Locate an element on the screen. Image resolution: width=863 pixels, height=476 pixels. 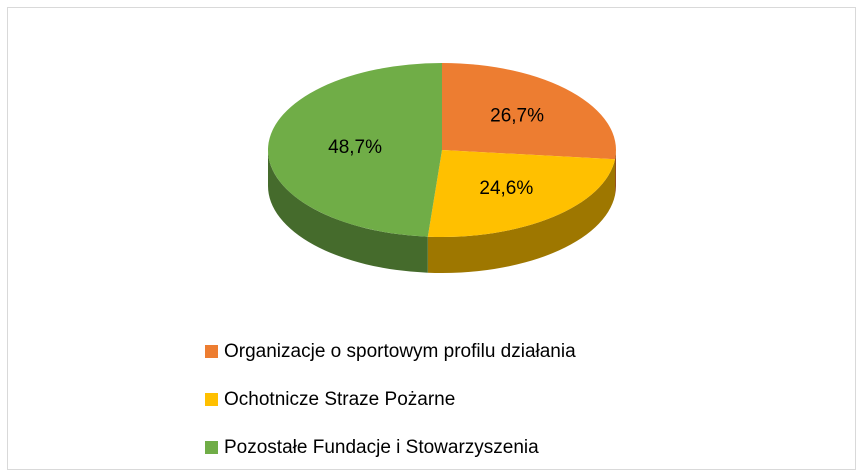
data-label: 48,7% is located at coordinates (355, 147).